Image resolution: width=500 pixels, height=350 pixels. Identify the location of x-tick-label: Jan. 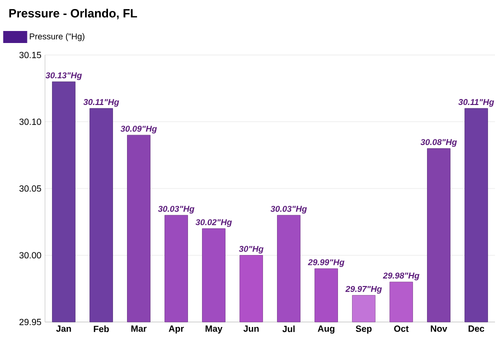
(63, 329).